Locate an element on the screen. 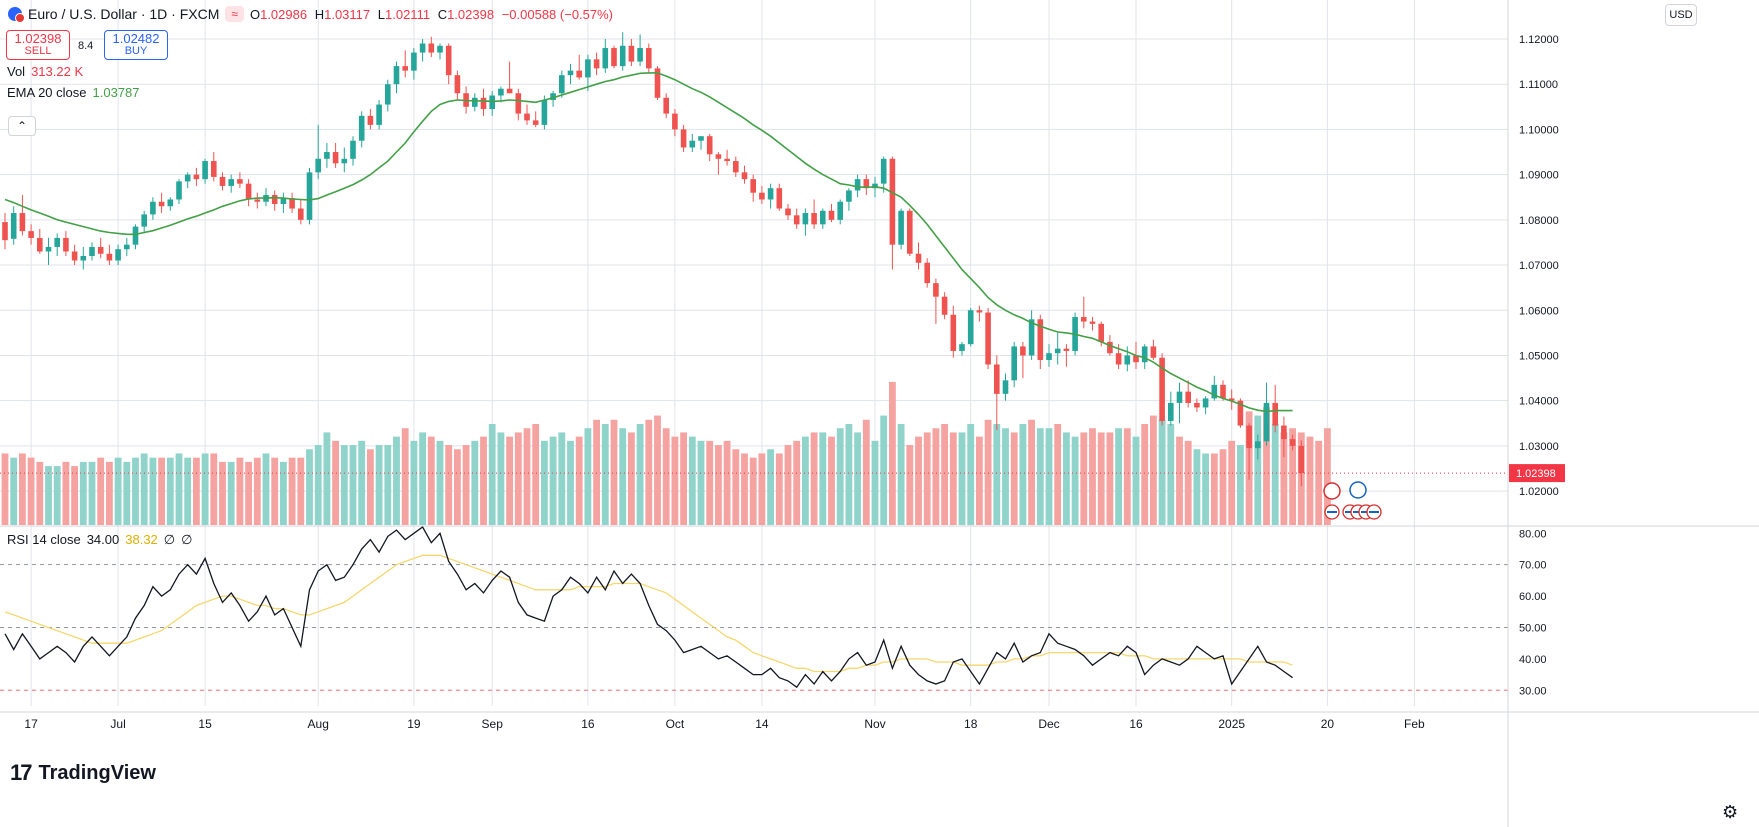 The width and height of the screenshot is (1759, 827). high-label: H is located at coordinates (319, 14).